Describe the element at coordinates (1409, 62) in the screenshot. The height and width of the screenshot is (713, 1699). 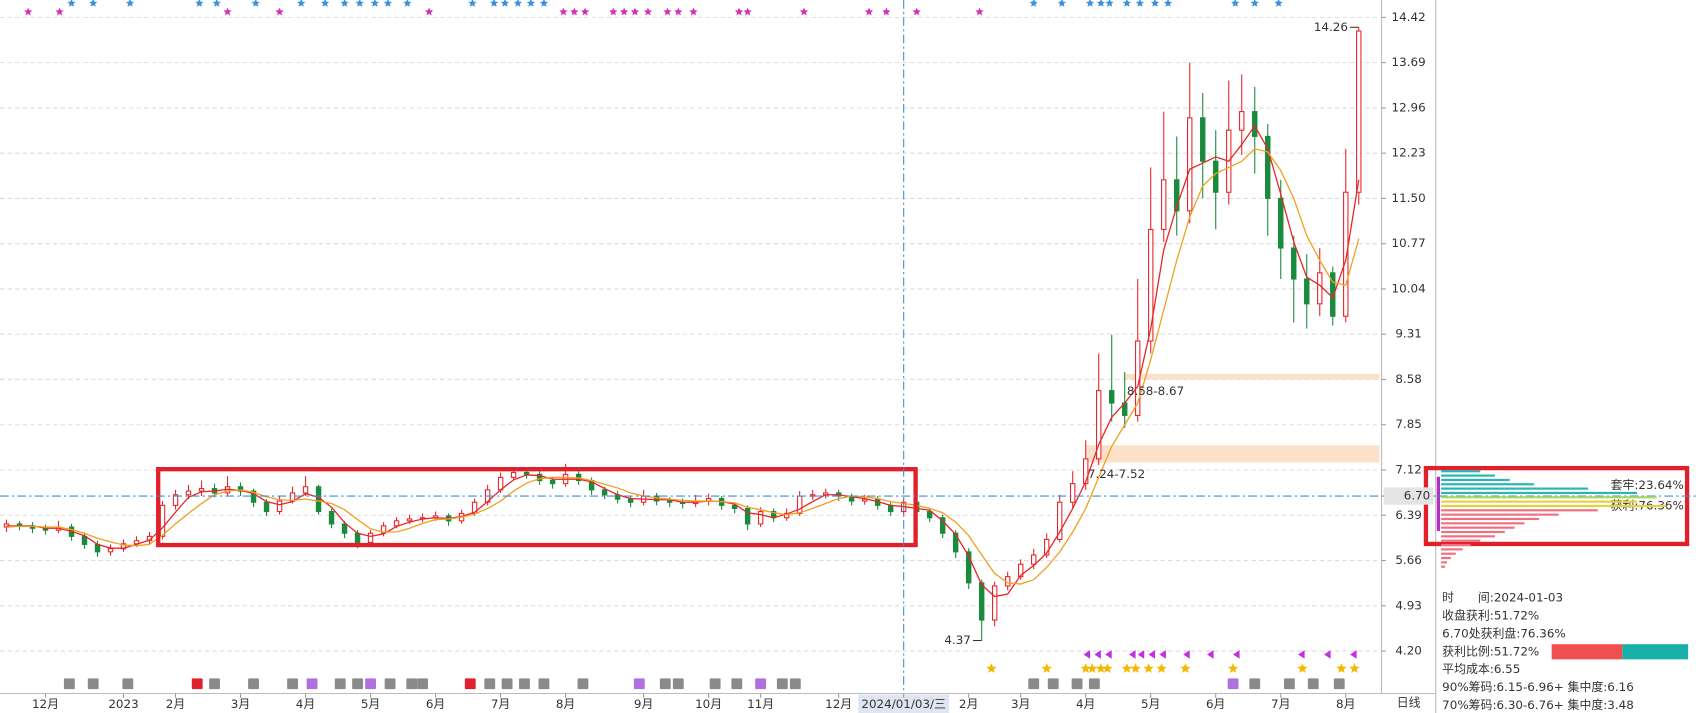
I see `y-tick-label: 13.69` at that location.